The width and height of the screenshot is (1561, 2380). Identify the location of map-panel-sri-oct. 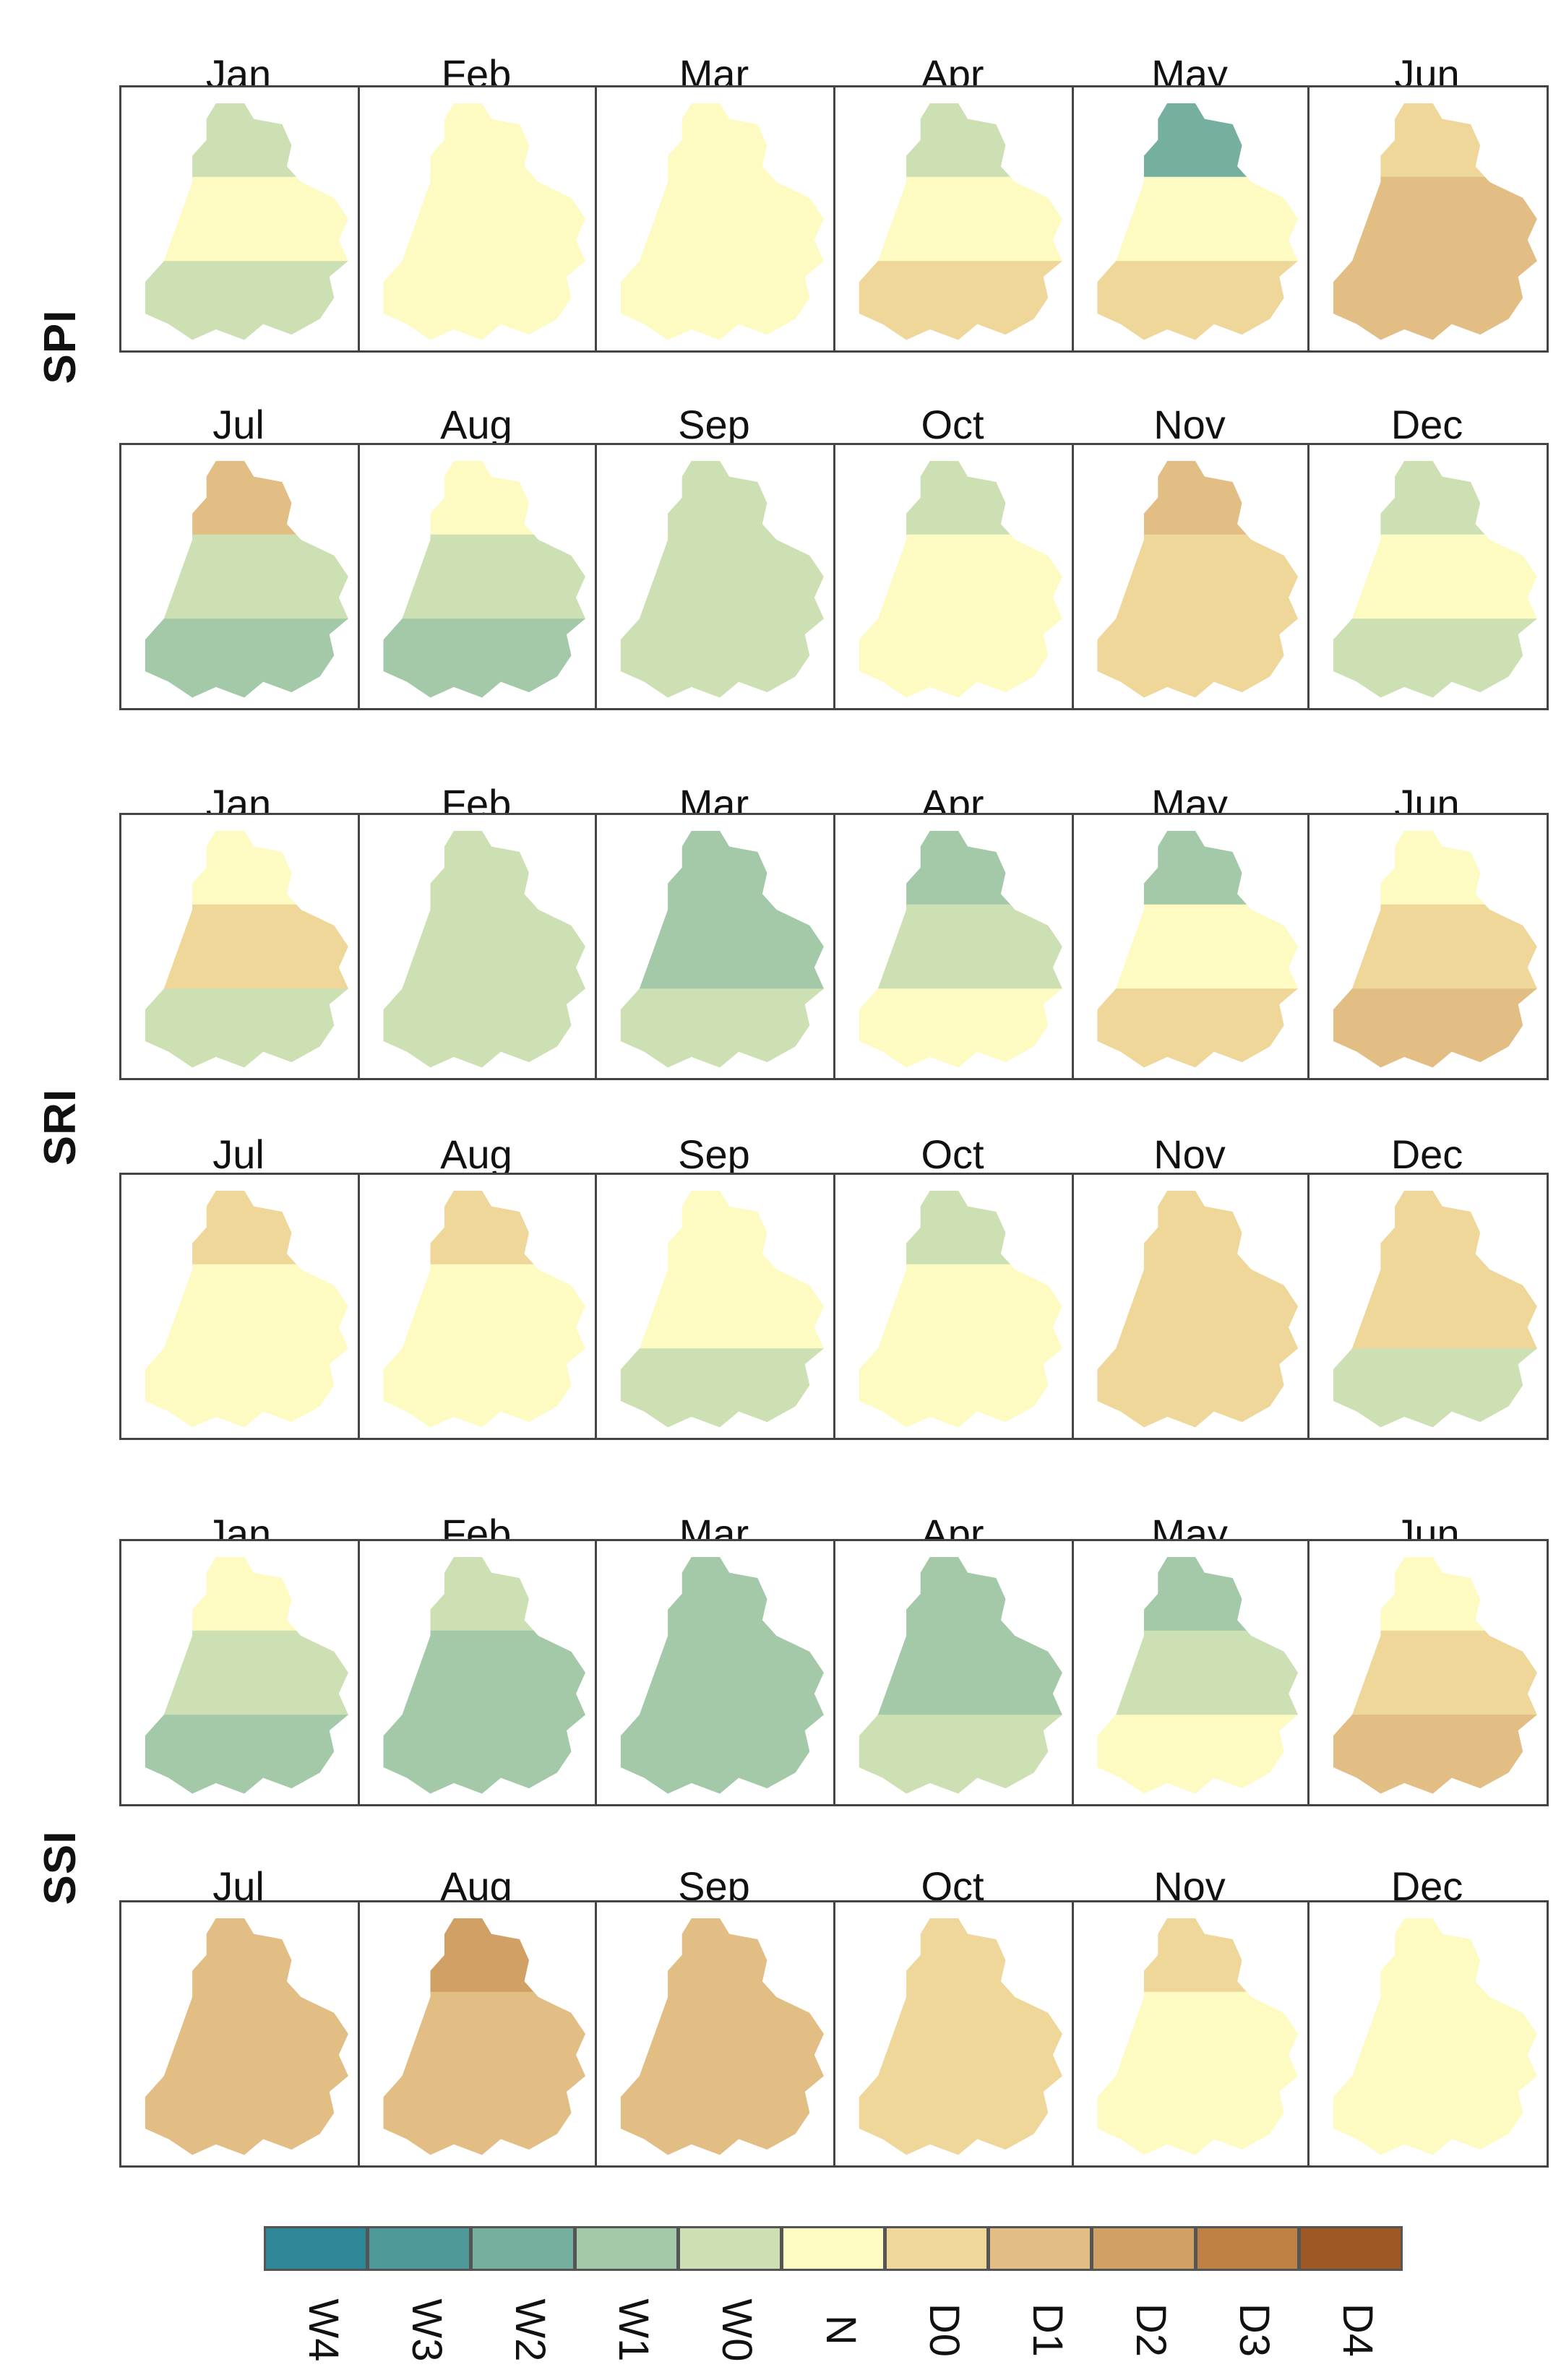
(953, 1306).